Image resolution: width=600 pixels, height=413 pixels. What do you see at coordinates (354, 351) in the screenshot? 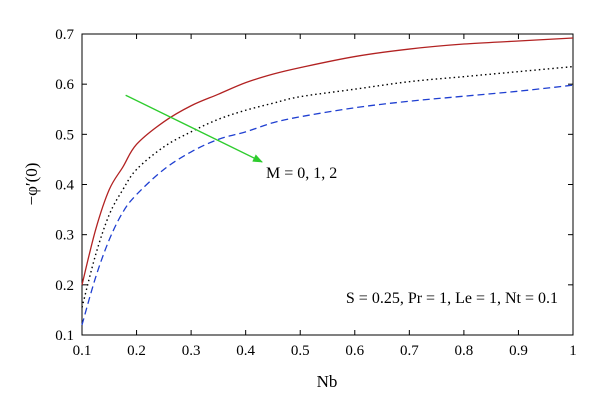
I see `x-tick-label: 0.6` at bounding box center [354, 351].